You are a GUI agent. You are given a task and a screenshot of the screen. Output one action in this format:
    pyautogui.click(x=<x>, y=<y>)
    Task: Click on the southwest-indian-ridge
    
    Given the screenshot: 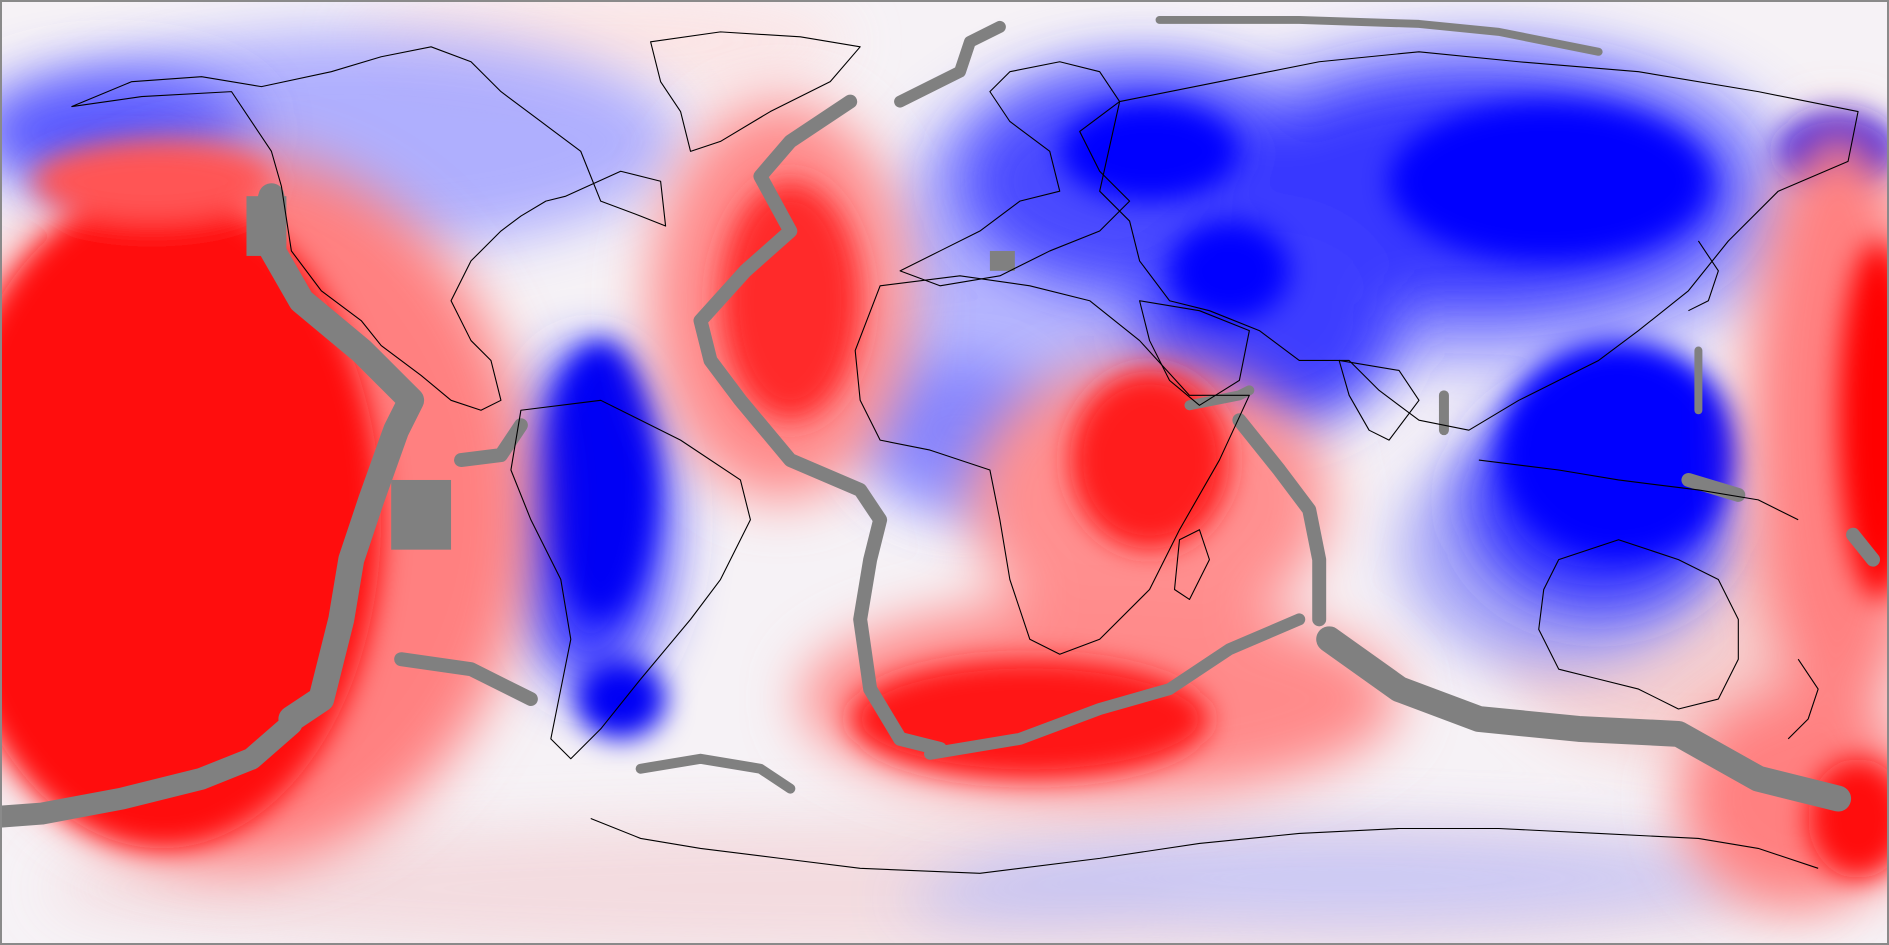 What is the action you would take?
    pyautogui.click(x=1115, y=686)
    